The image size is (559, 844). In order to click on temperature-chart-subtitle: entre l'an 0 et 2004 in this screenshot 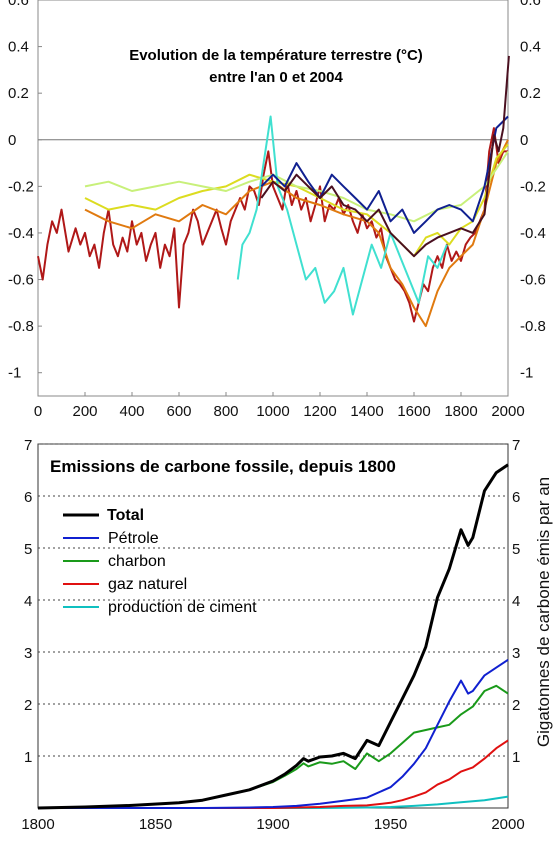, I will do `click(276, 77)`.